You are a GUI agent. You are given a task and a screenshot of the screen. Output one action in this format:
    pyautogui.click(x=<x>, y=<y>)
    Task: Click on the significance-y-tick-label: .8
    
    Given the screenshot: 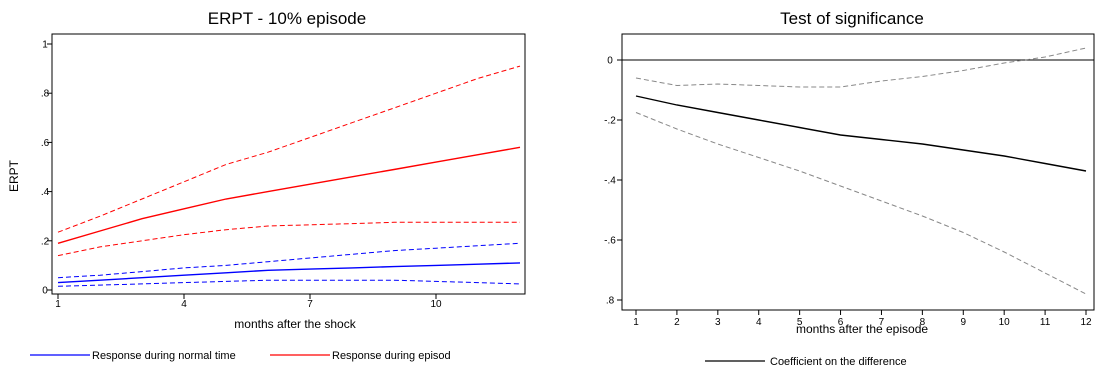 What is the action you would take?
    pyautogui.click(x=610, y=301)
    